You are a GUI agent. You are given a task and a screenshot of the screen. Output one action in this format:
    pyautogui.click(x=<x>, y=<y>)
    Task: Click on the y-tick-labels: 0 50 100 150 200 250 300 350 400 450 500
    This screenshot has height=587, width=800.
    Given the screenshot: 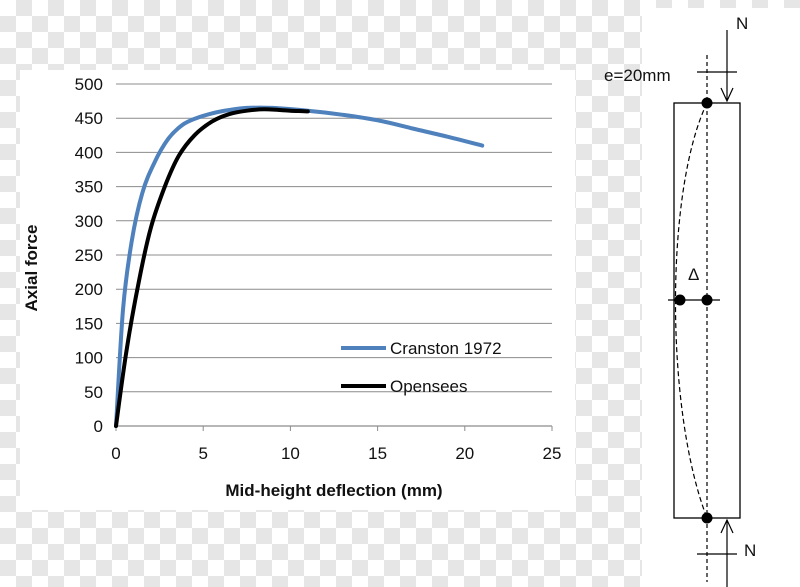 What is the action you would take?
    pyautogui.click(x=89, y=255)
    